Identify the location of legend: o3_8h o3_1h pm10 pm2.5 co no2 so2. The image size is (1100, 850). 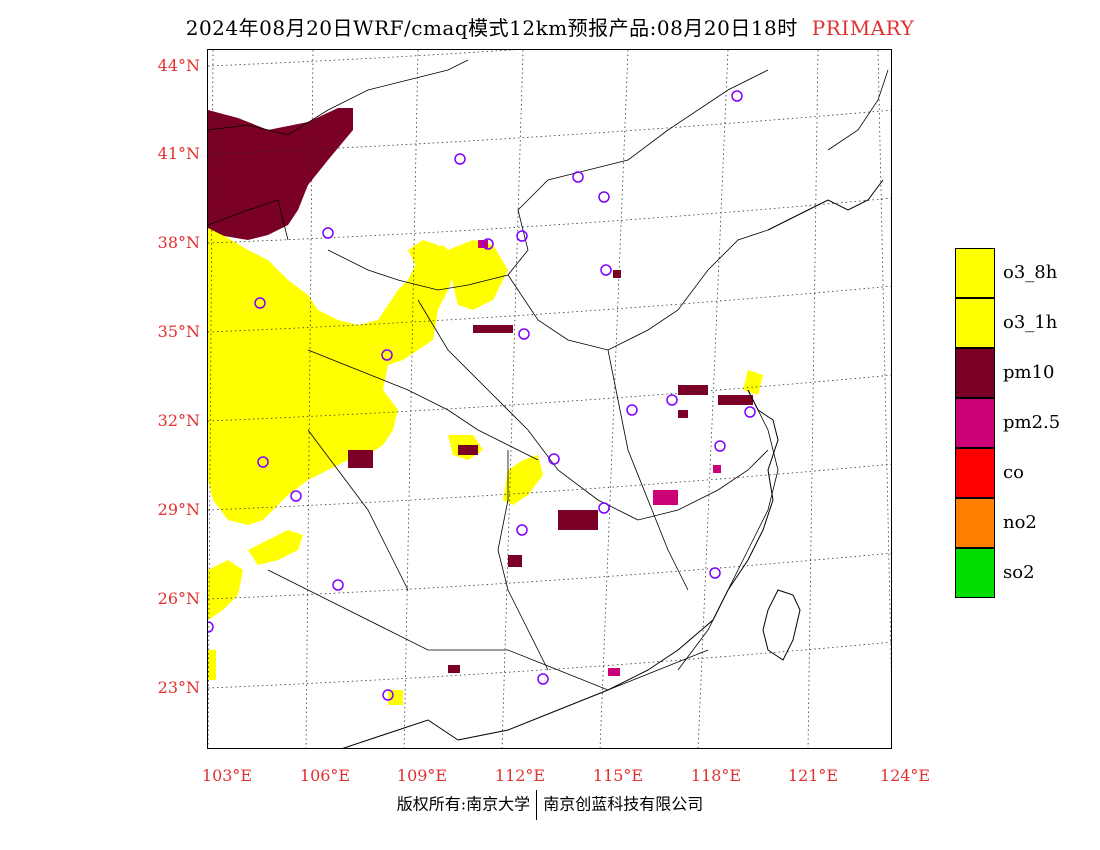
(1015, 423).